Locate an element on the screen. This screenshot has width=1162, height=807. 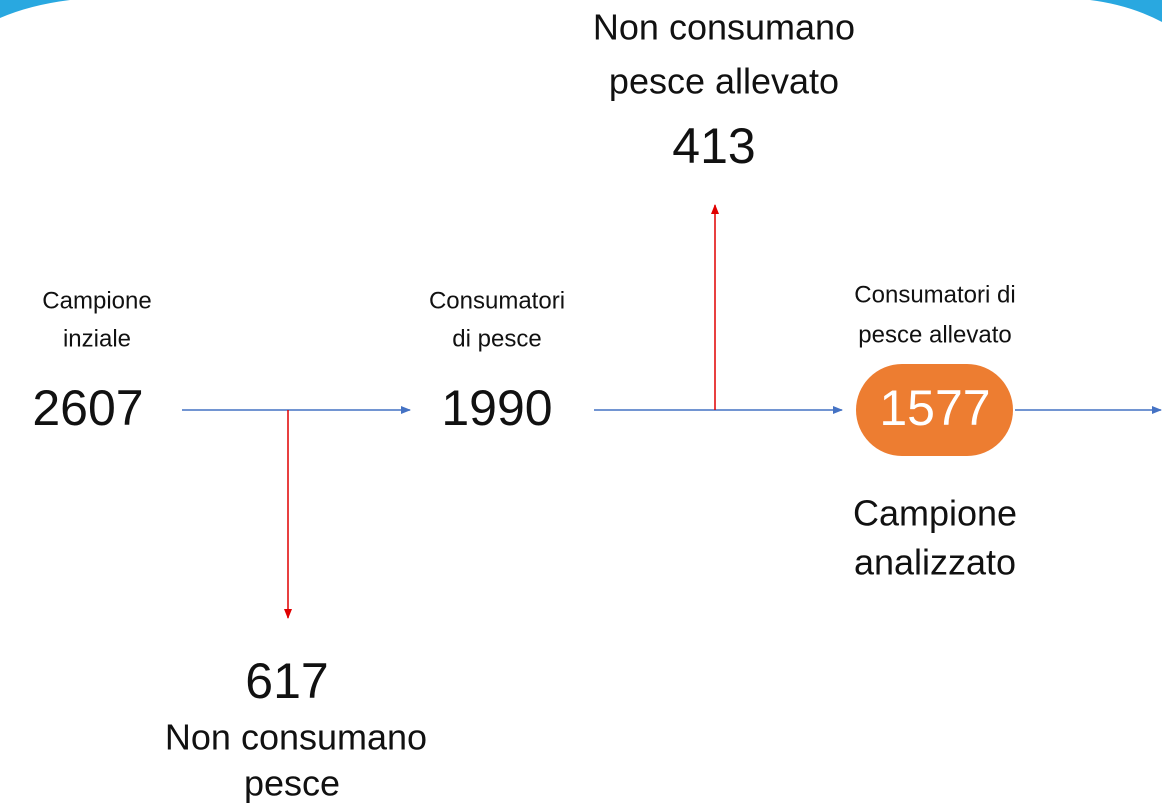
node-value: 1990 is located at coordinates (496, 408).